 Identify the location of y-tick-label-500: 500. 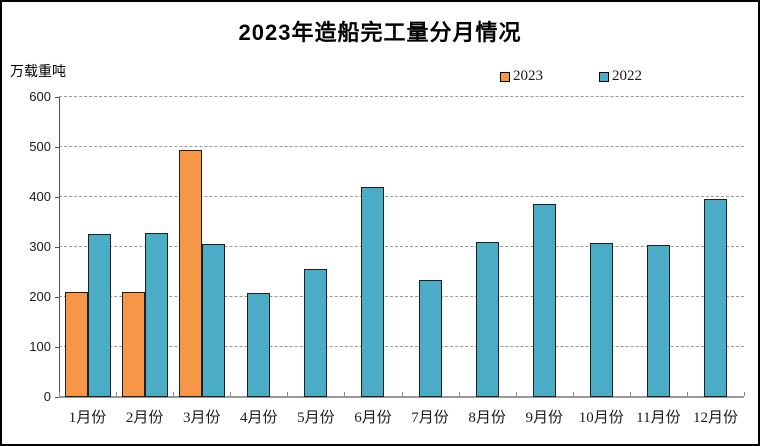
(40, 146).